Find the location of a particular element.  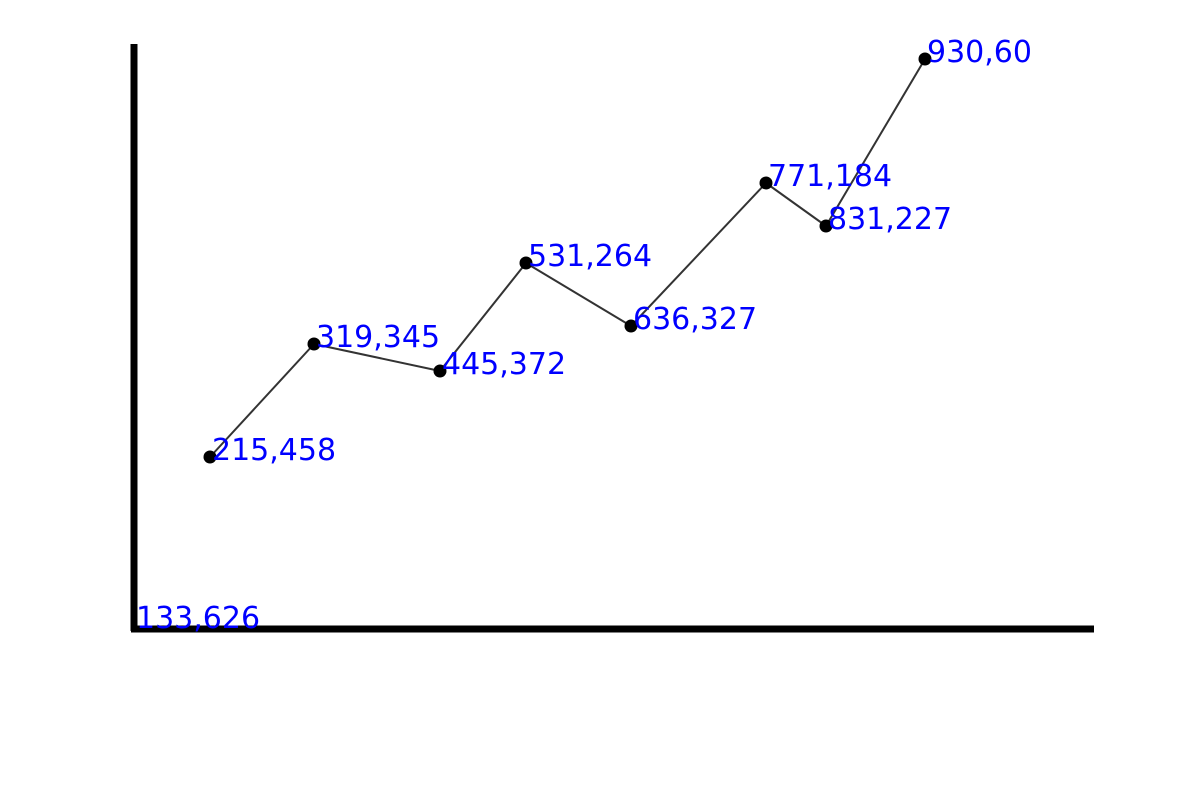

data-label: 930,60 is located at coordinates (979, 52).